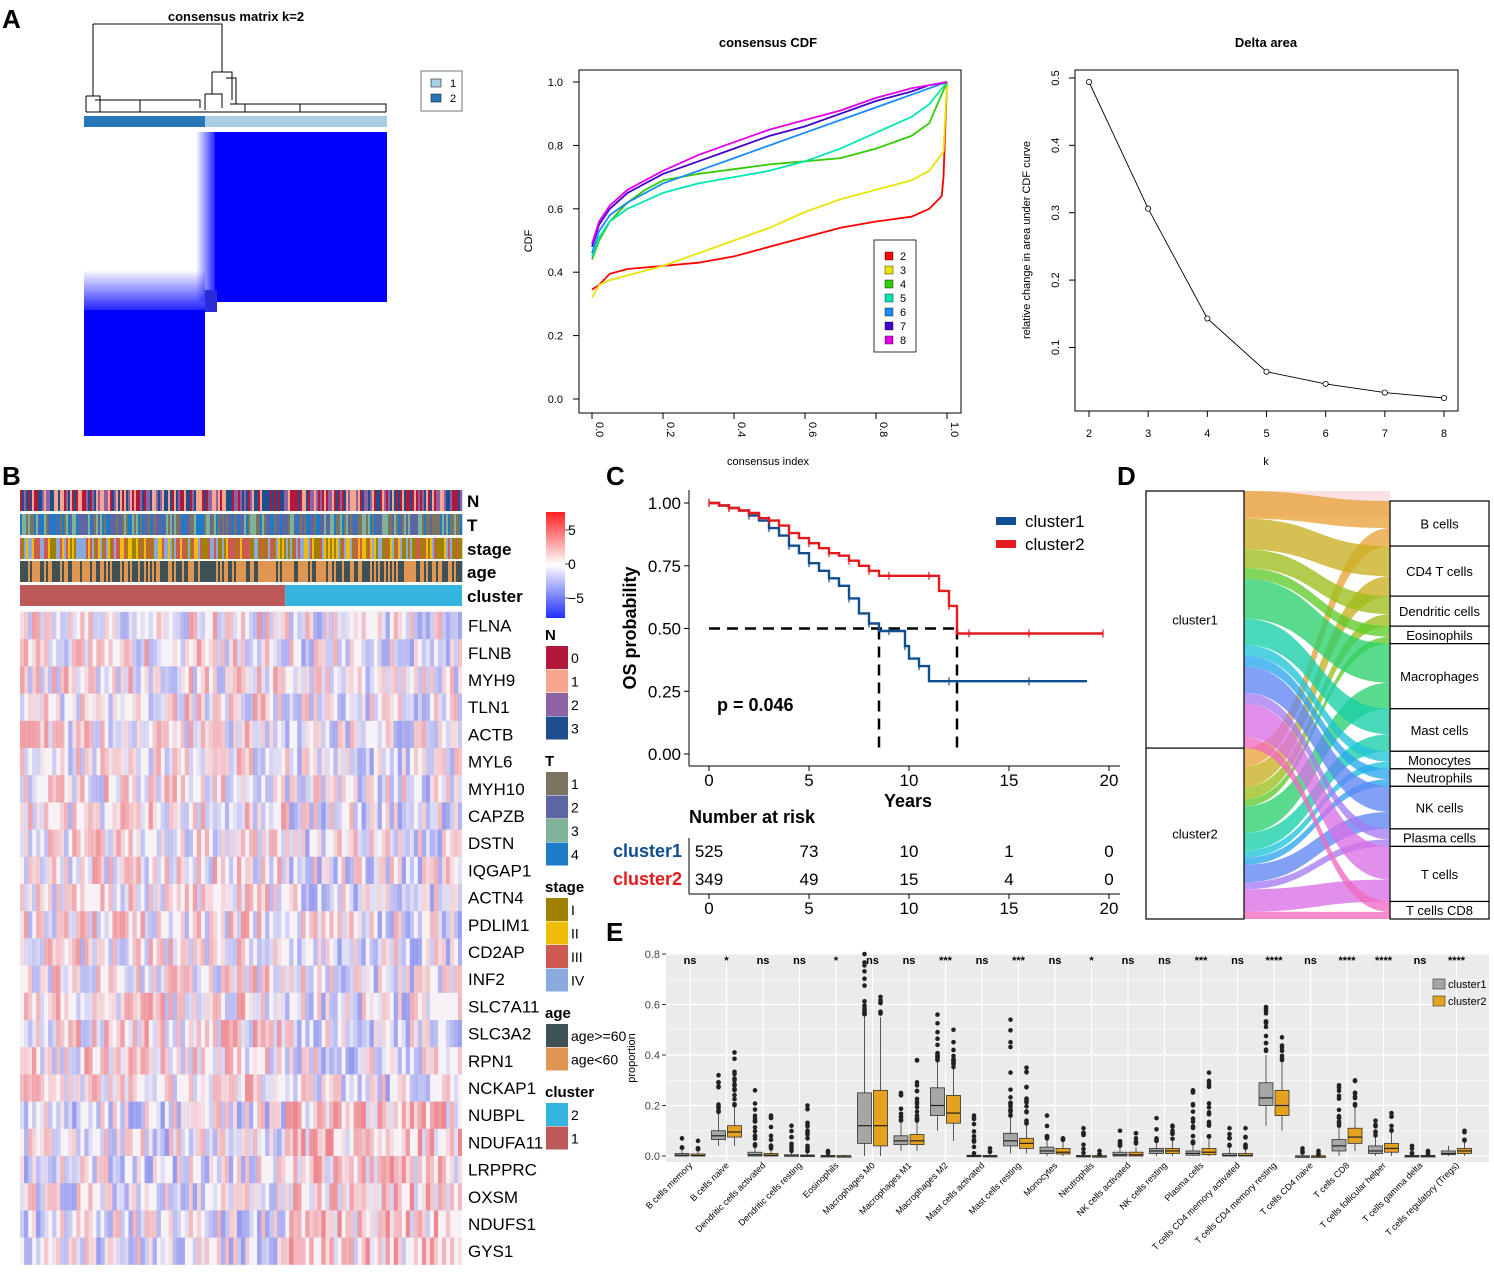  I want to click on boxplot-ylabel: proportion, so click(632, 1058).